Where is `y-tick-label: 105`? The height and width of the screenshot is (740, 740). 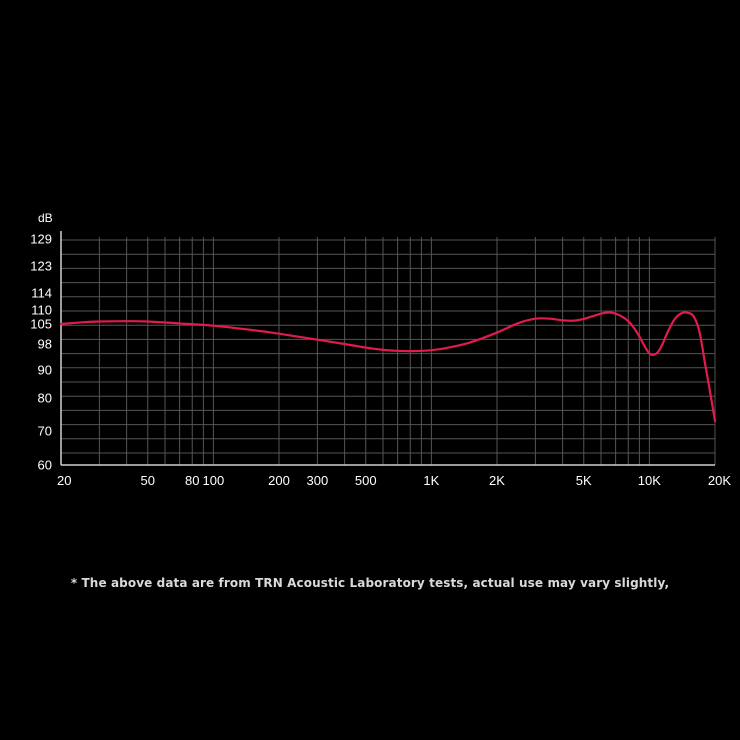
y-tick-label: 105 is located at coordinates (41, 324).